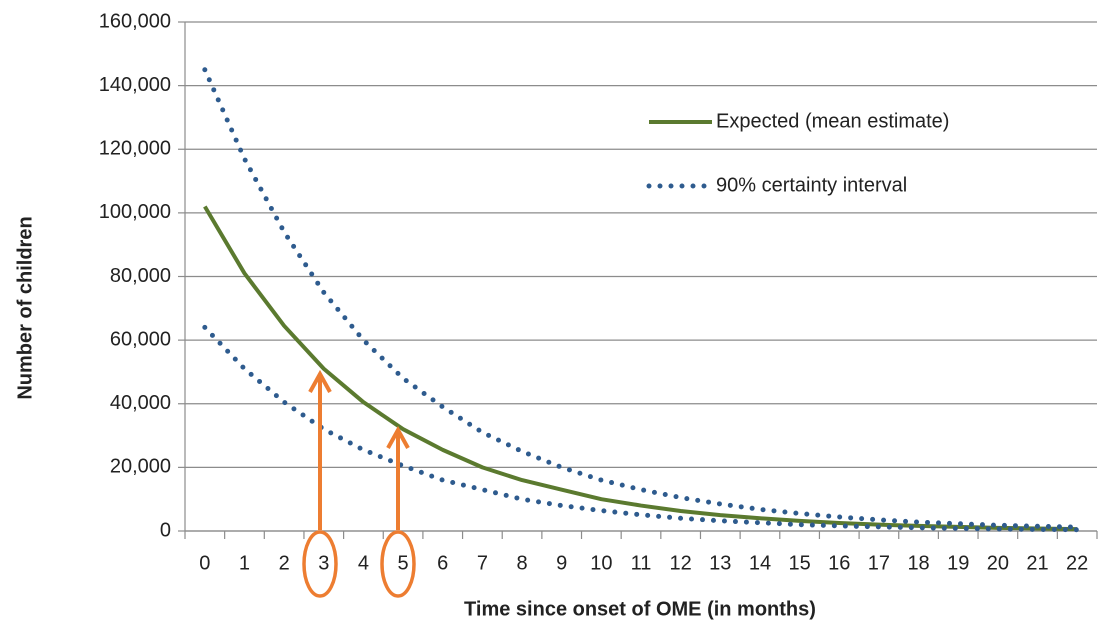 The image size is (1100, 632). I want to click on y-tick-label: 160,000, so click(135, 21).